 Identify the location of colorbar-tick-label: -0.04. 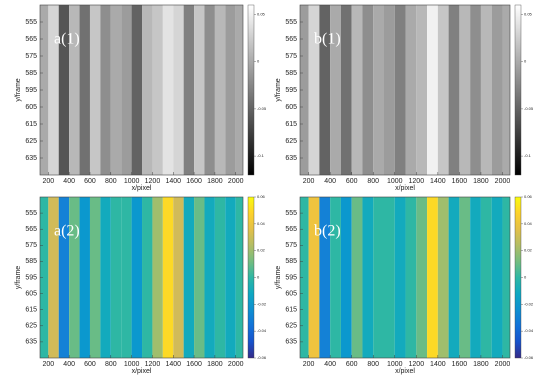
(262, 330).